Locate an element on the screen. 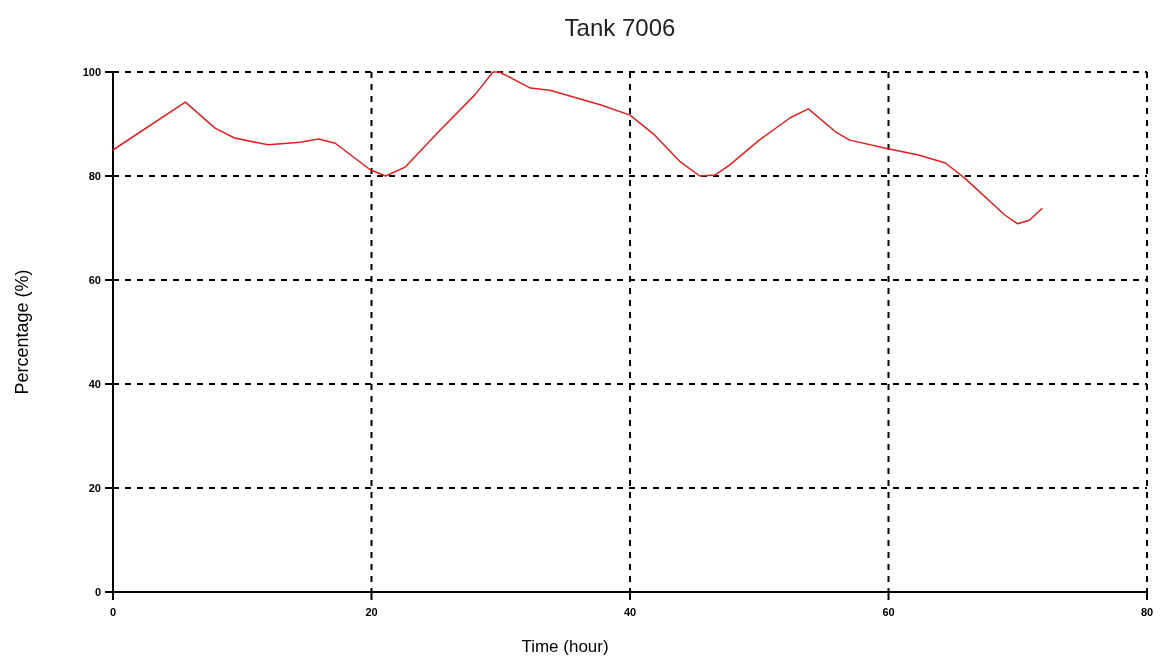 This screenshot has width=1162, height=665. y-tick-label: 20 is located at coordinates (94, 487).